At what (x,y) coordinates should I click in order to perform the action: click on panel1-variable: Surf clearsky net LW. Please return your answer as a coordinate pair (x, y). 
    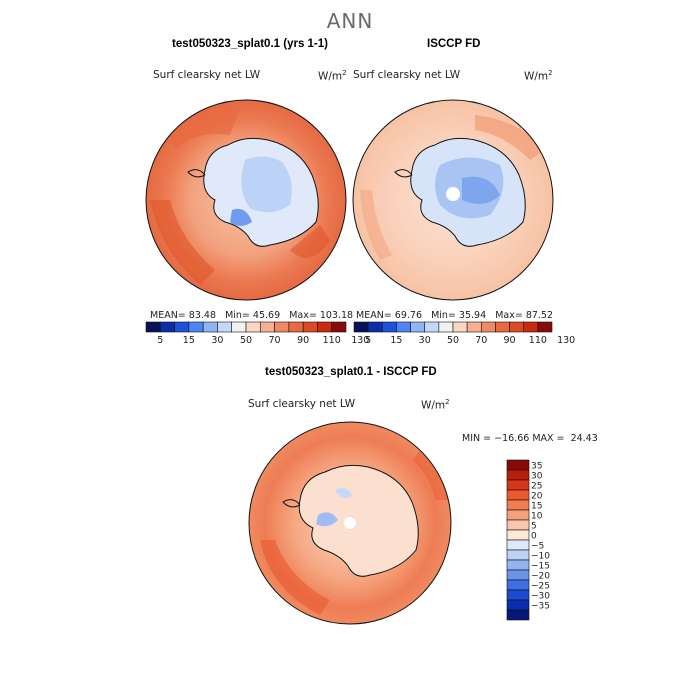
    Looking at the image, I should click on (207, 75).